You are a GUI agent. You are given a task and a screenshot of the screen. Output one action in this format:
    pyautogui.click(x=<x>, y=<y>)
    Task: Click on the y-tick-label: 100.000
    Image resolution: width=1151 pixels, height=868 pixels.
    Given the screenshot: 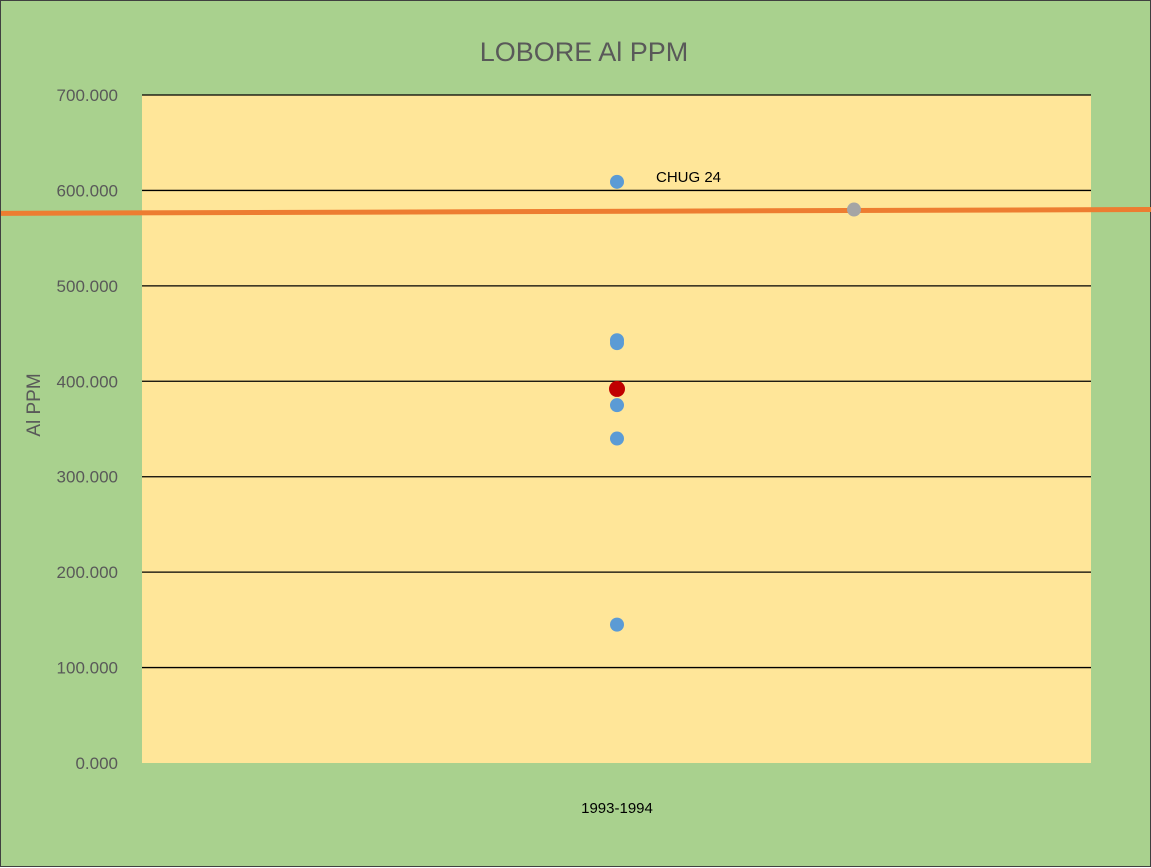 What is the action you would take?
    pyautogui.click(x=87, y=668)
    